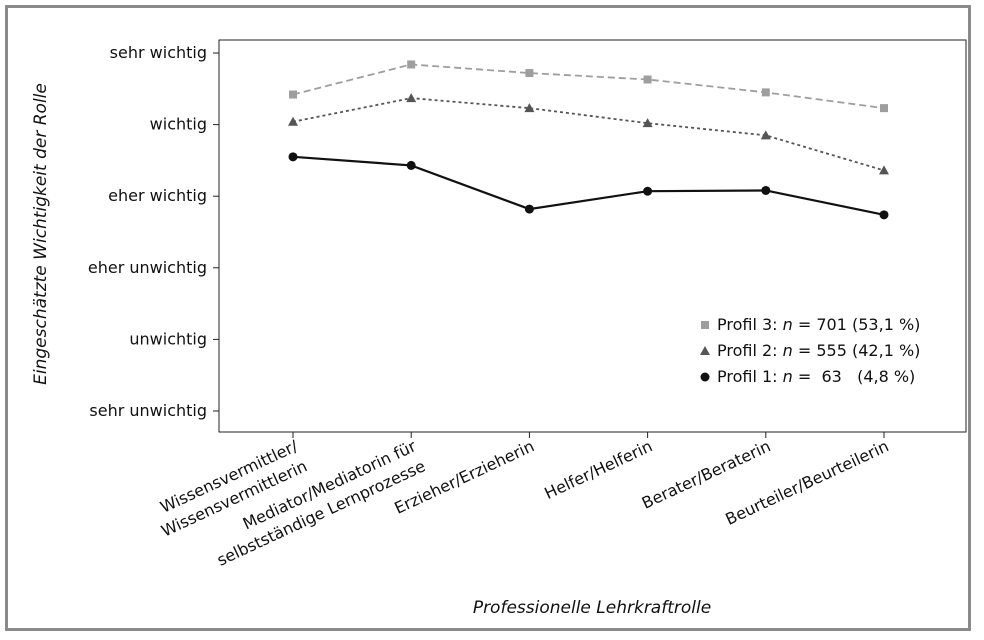 This screenshot has width=984, height=640. Describe the element at coordinates (158, 52) in the screenshot. I see `y-tick-label: sehr wichtig` at that location.